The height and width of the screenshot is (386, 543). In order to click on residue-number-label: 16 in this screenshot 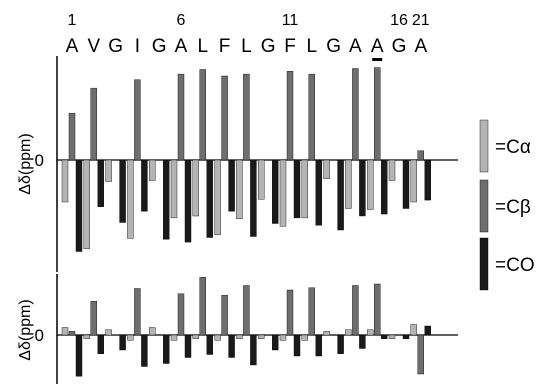, I will do `click(399, 20)`.